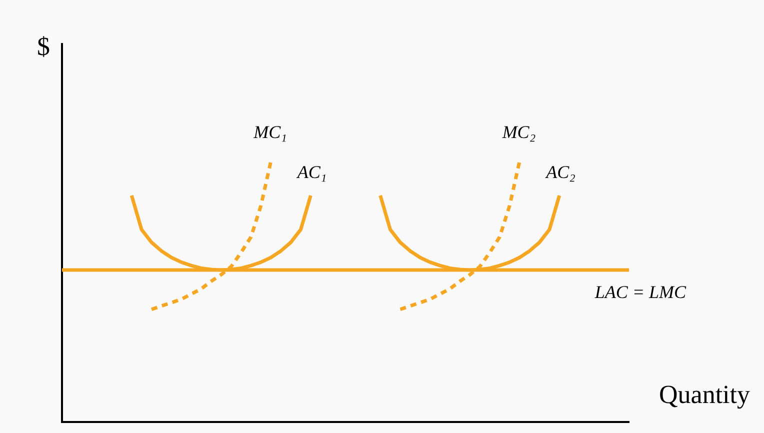  Describe the element at coordinates (704, 394) in the screenshot. I see `x-axis-title: Quantity` at that location.